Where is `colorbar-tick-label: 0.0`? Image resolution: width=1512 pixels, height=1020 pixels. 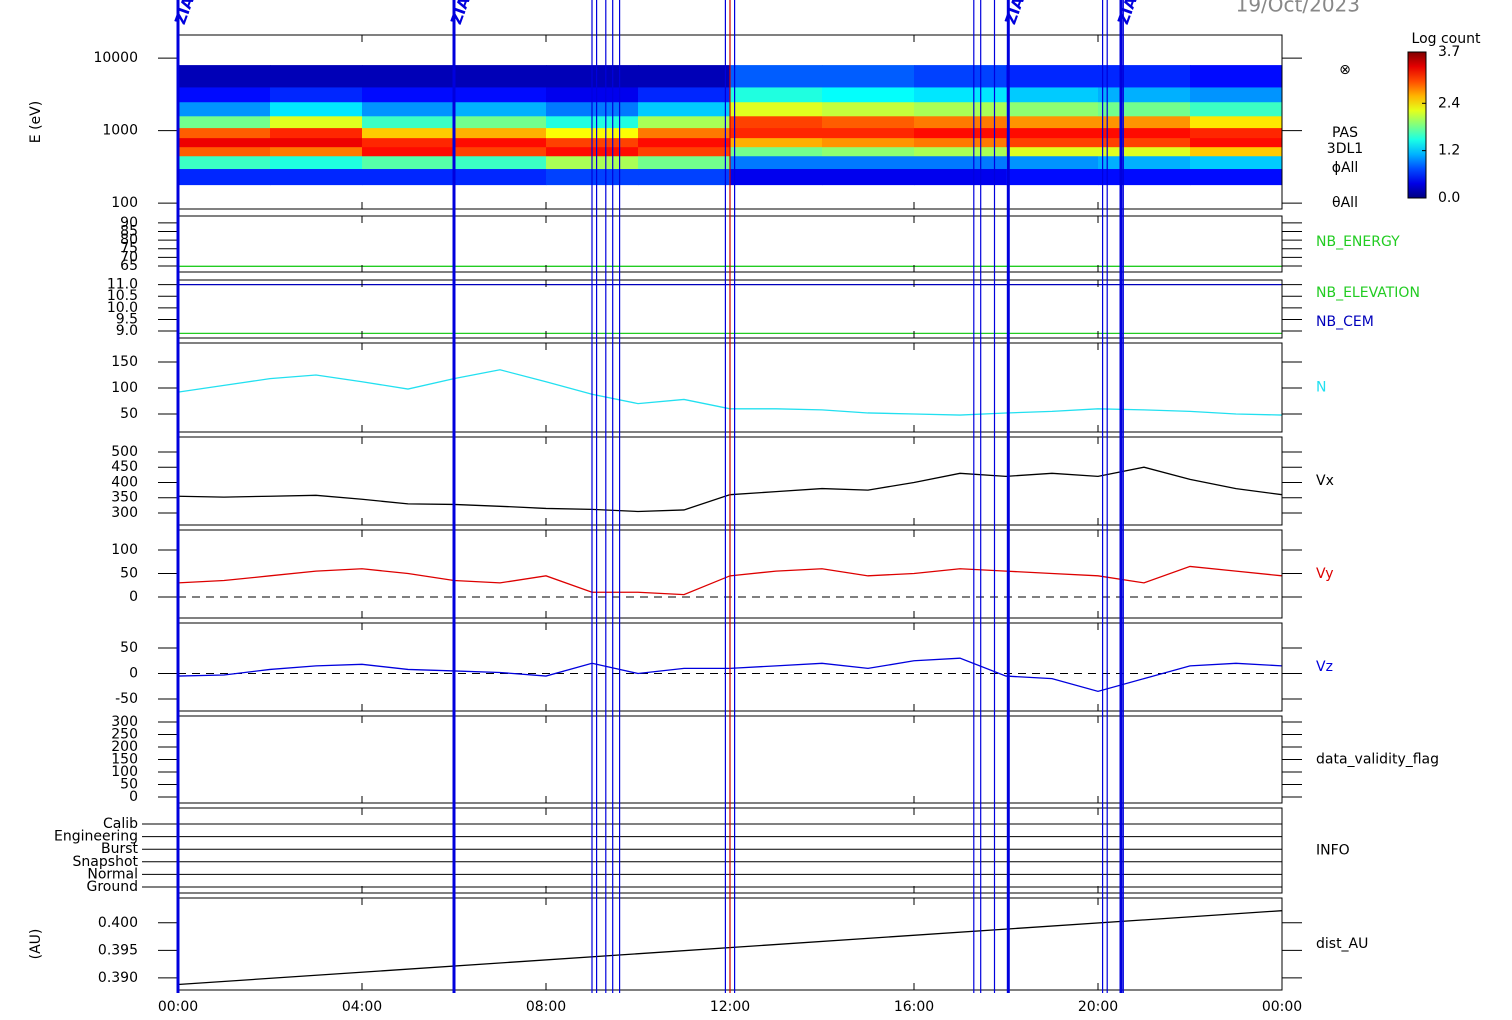
colorbar-tick-label: 0.0 is located at coordinates (1449, 198).